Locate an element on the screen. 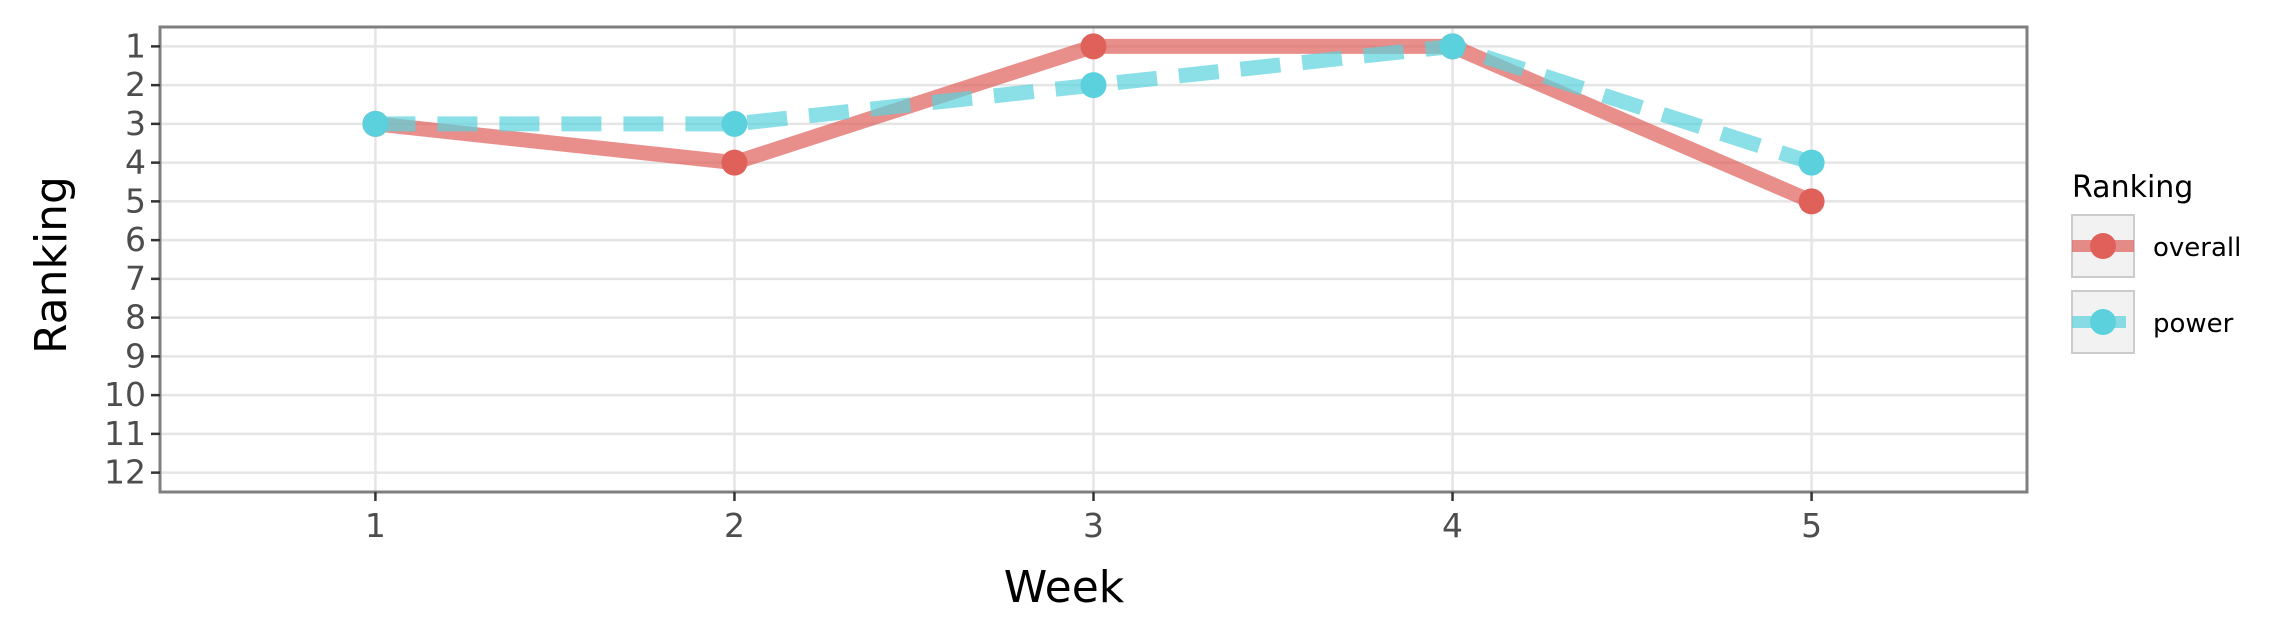  y-tick-label: 9 is located at coordinates (135, 355).